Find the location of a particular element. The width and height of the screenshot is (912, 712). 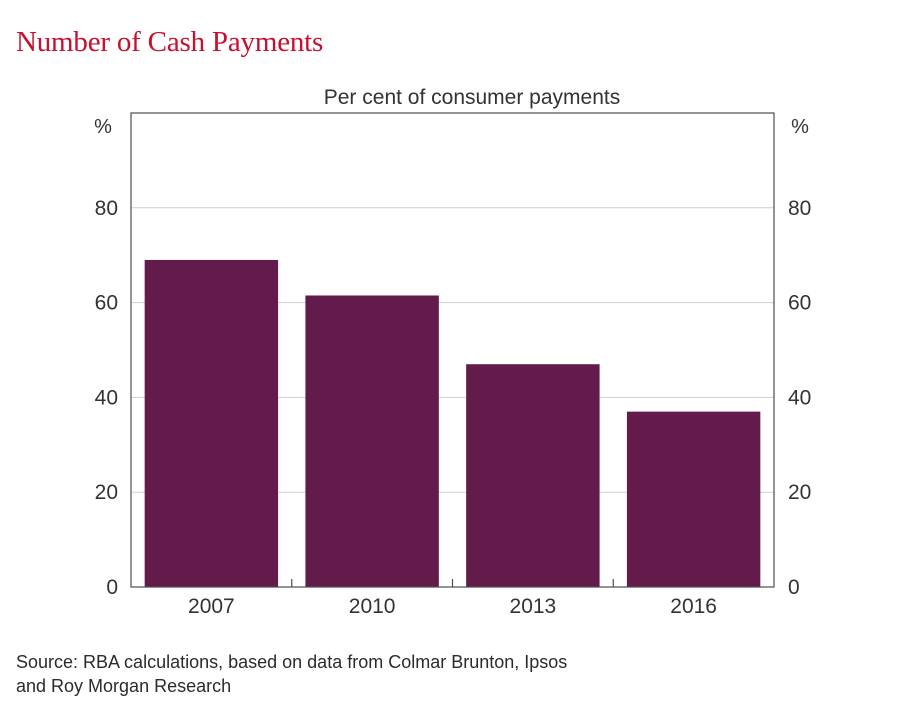

x-tick-label: 2013 is located at coordinates (533, 606).